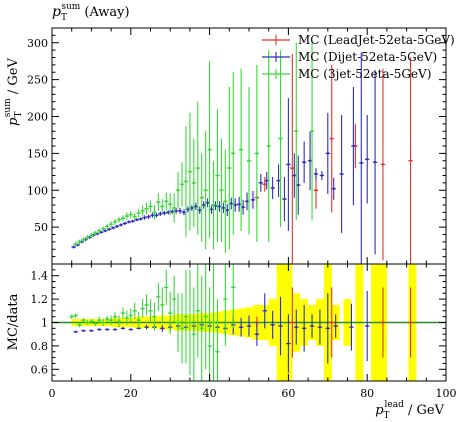 Image resolution: width=461 pixels, height=422 pixels. I want to click on x-axis-label: pTlead / GeV, so click(409, 410).